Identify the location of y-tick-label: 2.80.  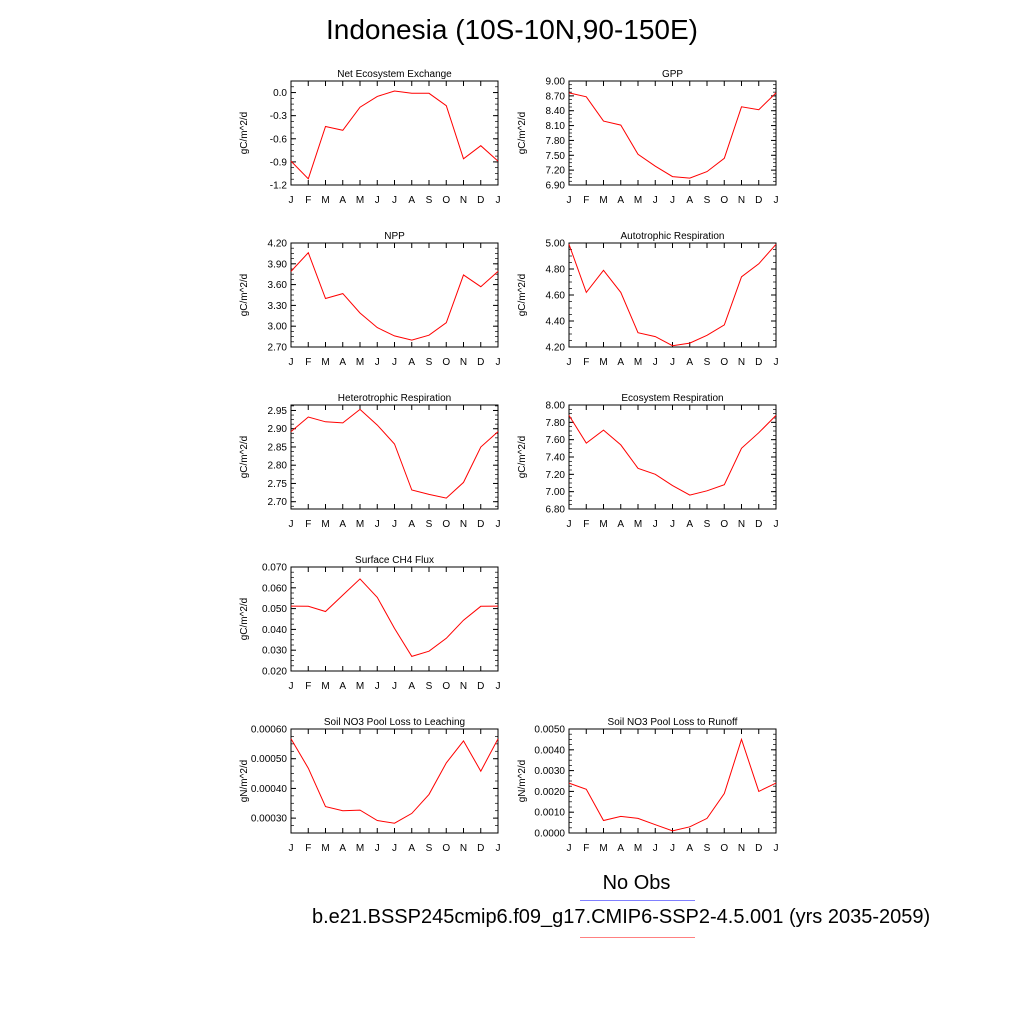
(278, 466).